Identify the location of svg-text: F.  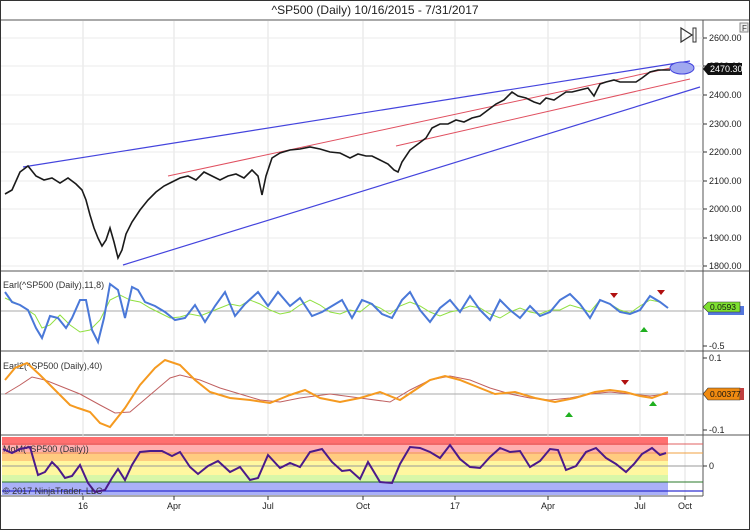
(744, 28).